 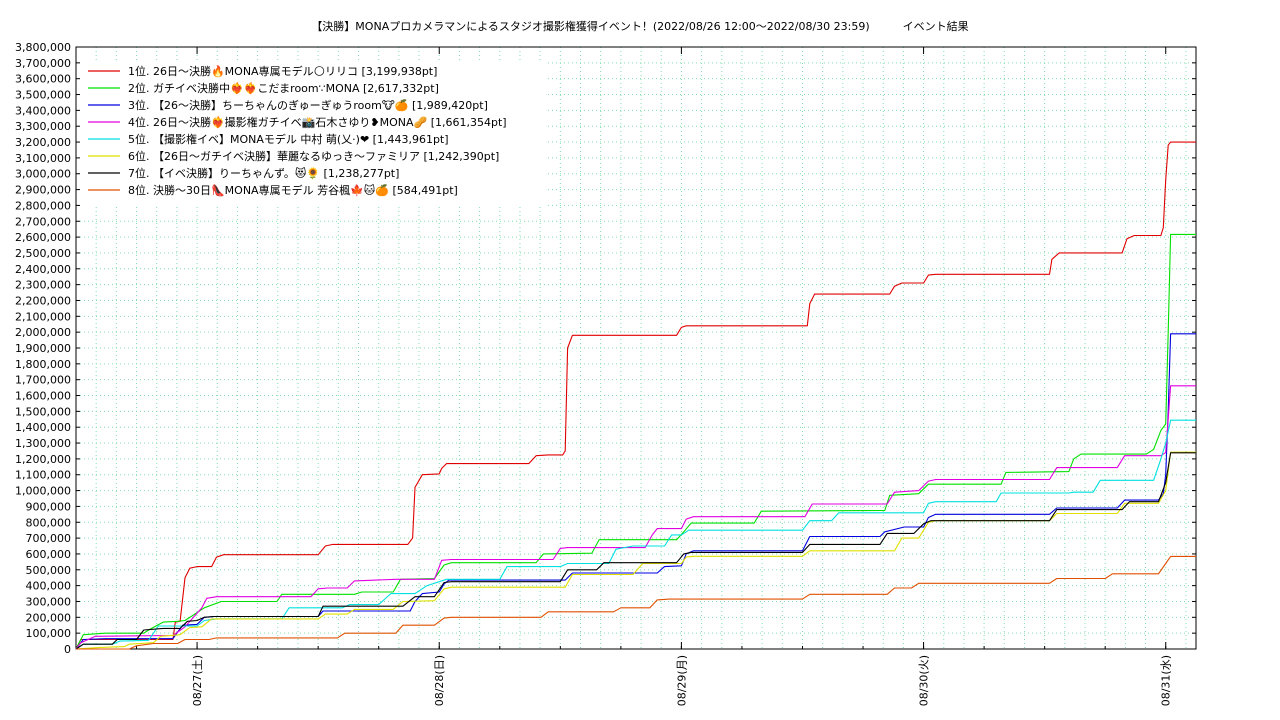 What do you see at coordinates (49, 538) in the screenshot?
I see `y-tick-label: 700,000` at bounding box center [49, 538].